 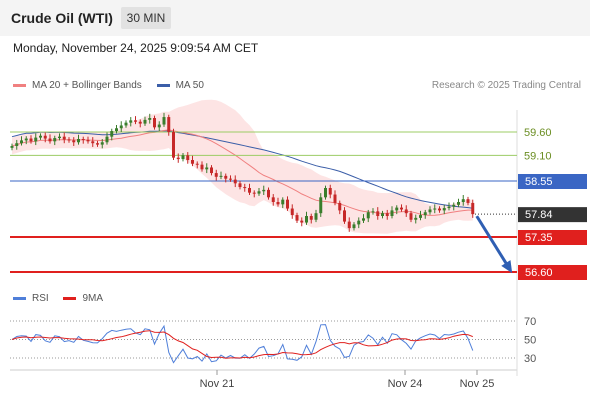 What do you see at coordinates (538, 133) in the screenshot?
I see `level-label-59-60: 59.60` at bounding box center [538, 133].